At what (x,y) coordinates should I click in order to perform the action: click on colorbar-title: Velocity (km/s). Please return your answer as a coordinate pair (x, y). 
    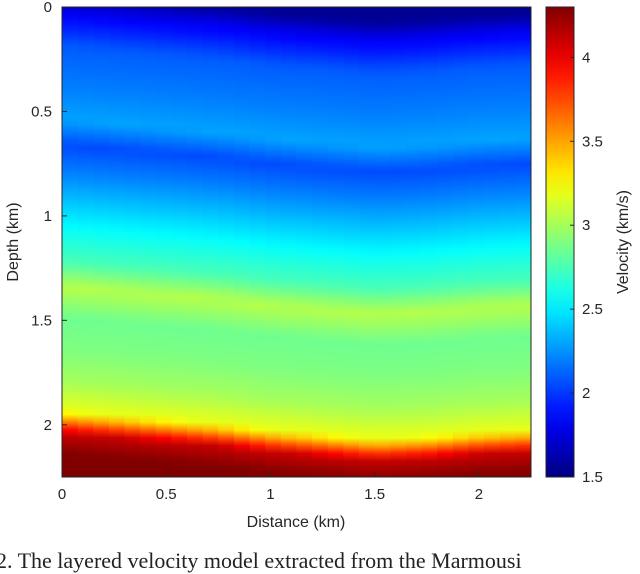
    Looking at the image, I should click on (623, 242).